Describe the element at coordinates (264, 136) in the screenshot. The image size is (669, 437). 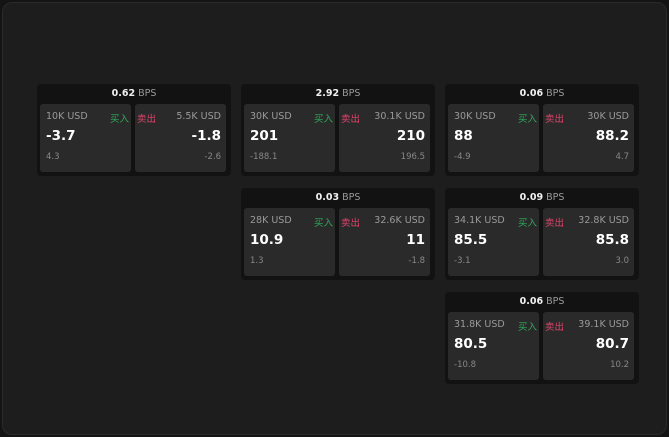
I see `buy-price: 201` at that location.